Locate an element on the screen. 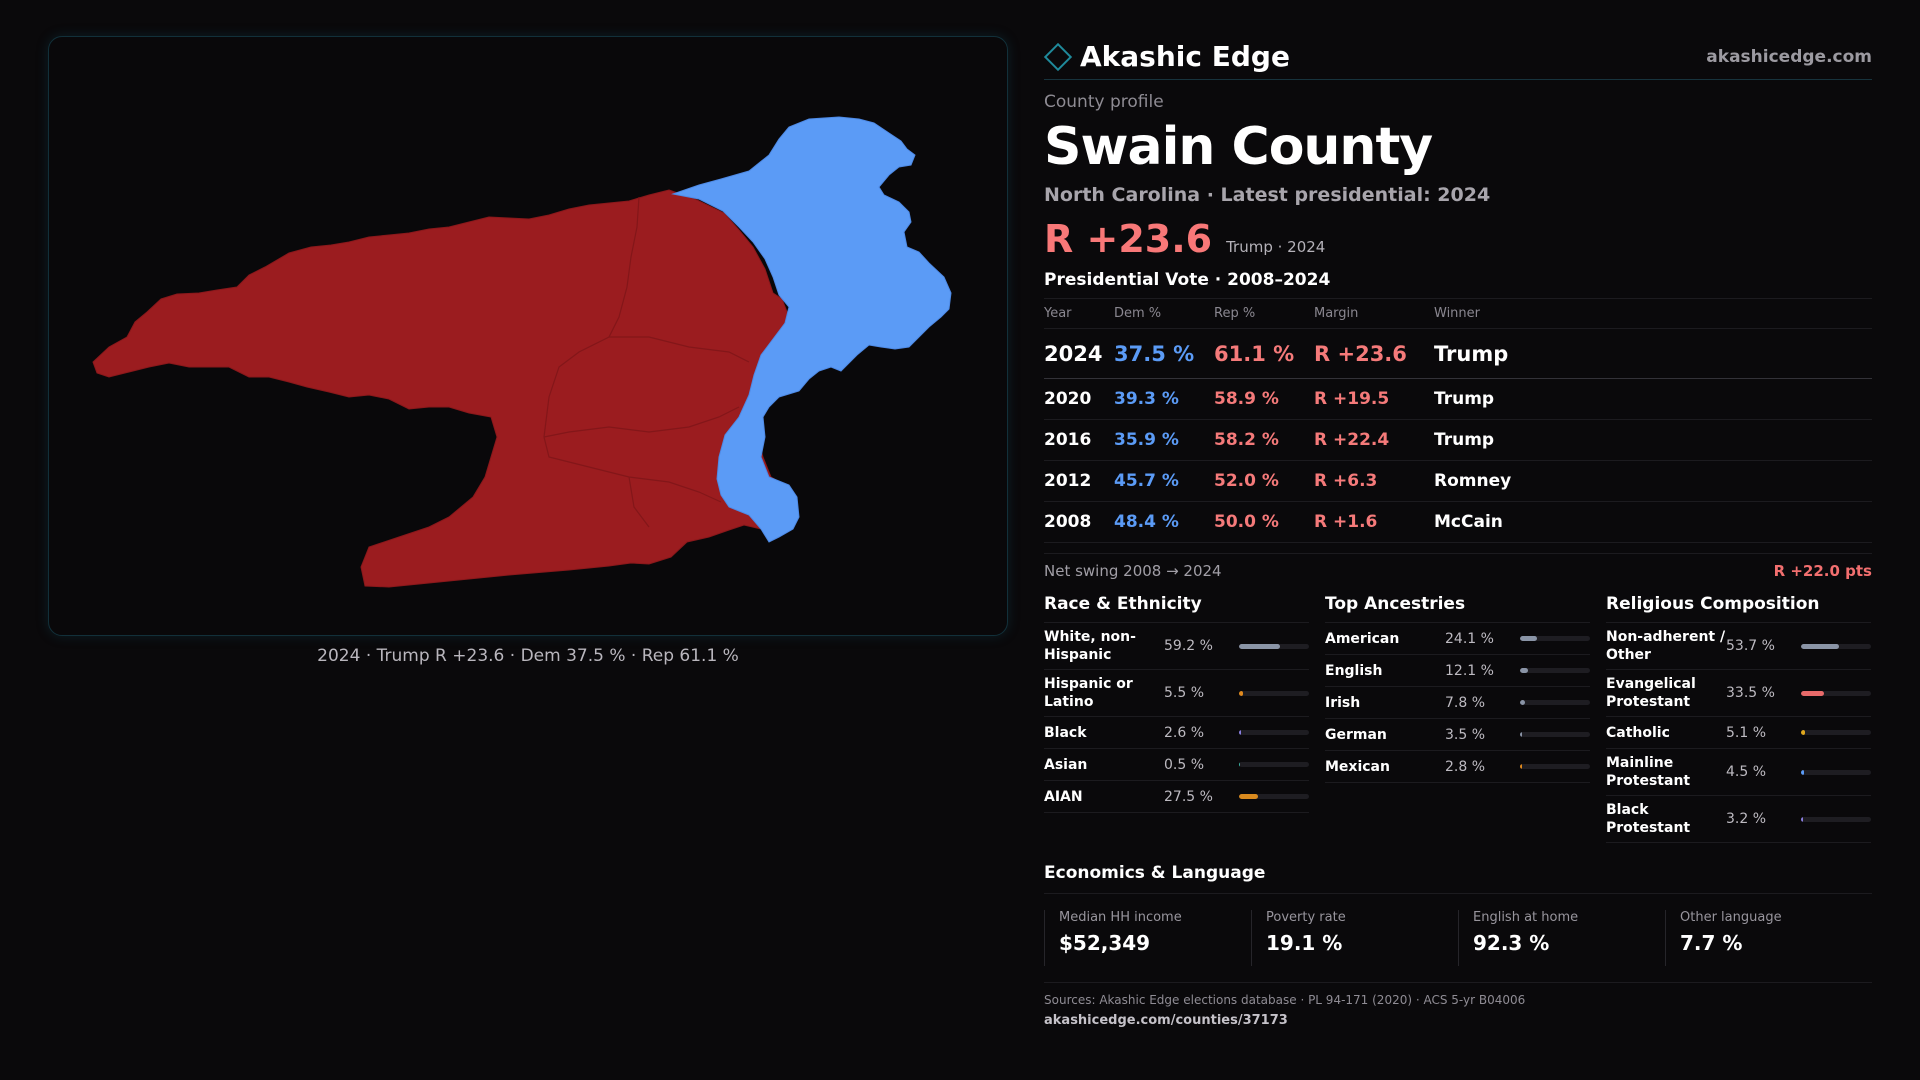  item-value: 2.8 % is located at coordinates (1465, 766).